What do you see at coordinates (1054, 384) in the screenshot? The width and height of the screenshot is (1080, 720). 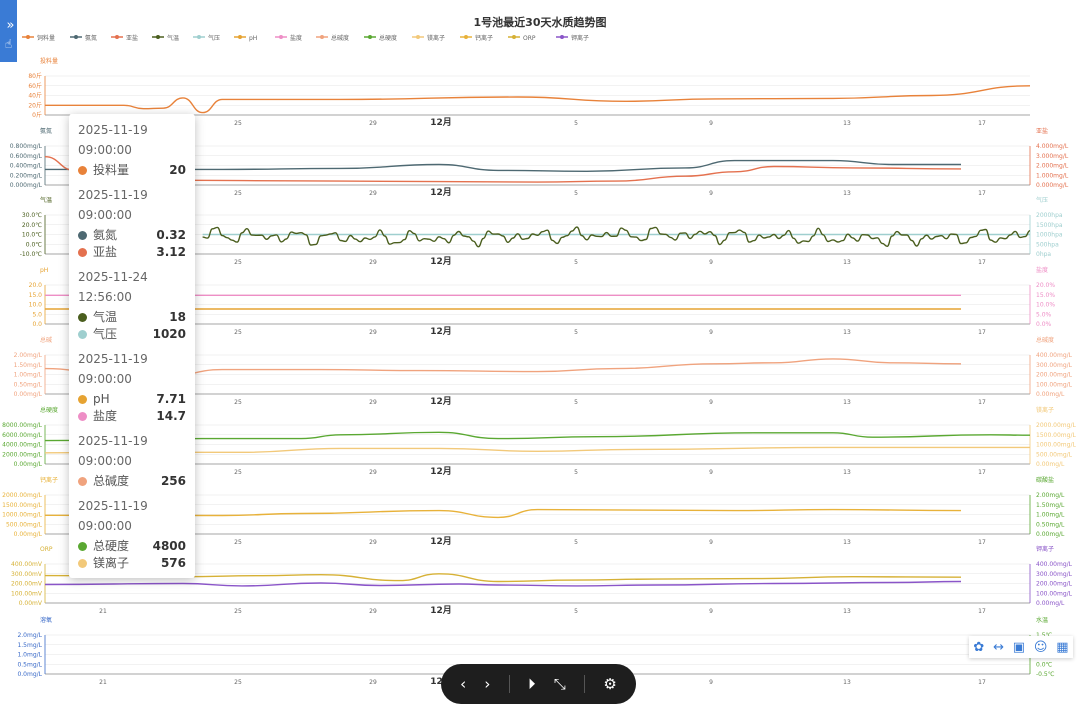 I see `y-tick-label: 100.00mg/L` at bounding box center [1054, 384].